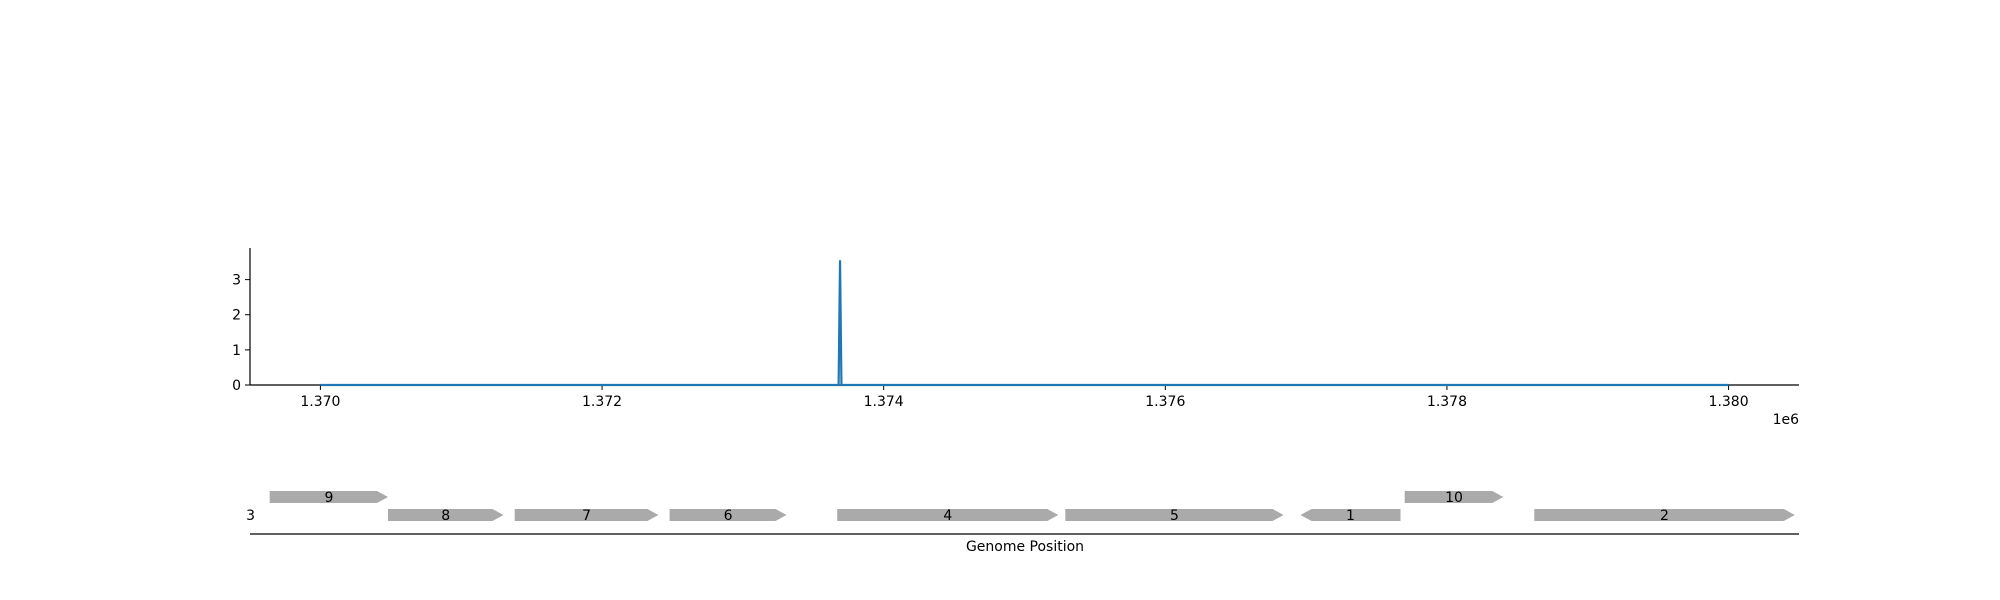 The image size is (2000, 600). I want to click on gene-label: 6, so click(728, 516).